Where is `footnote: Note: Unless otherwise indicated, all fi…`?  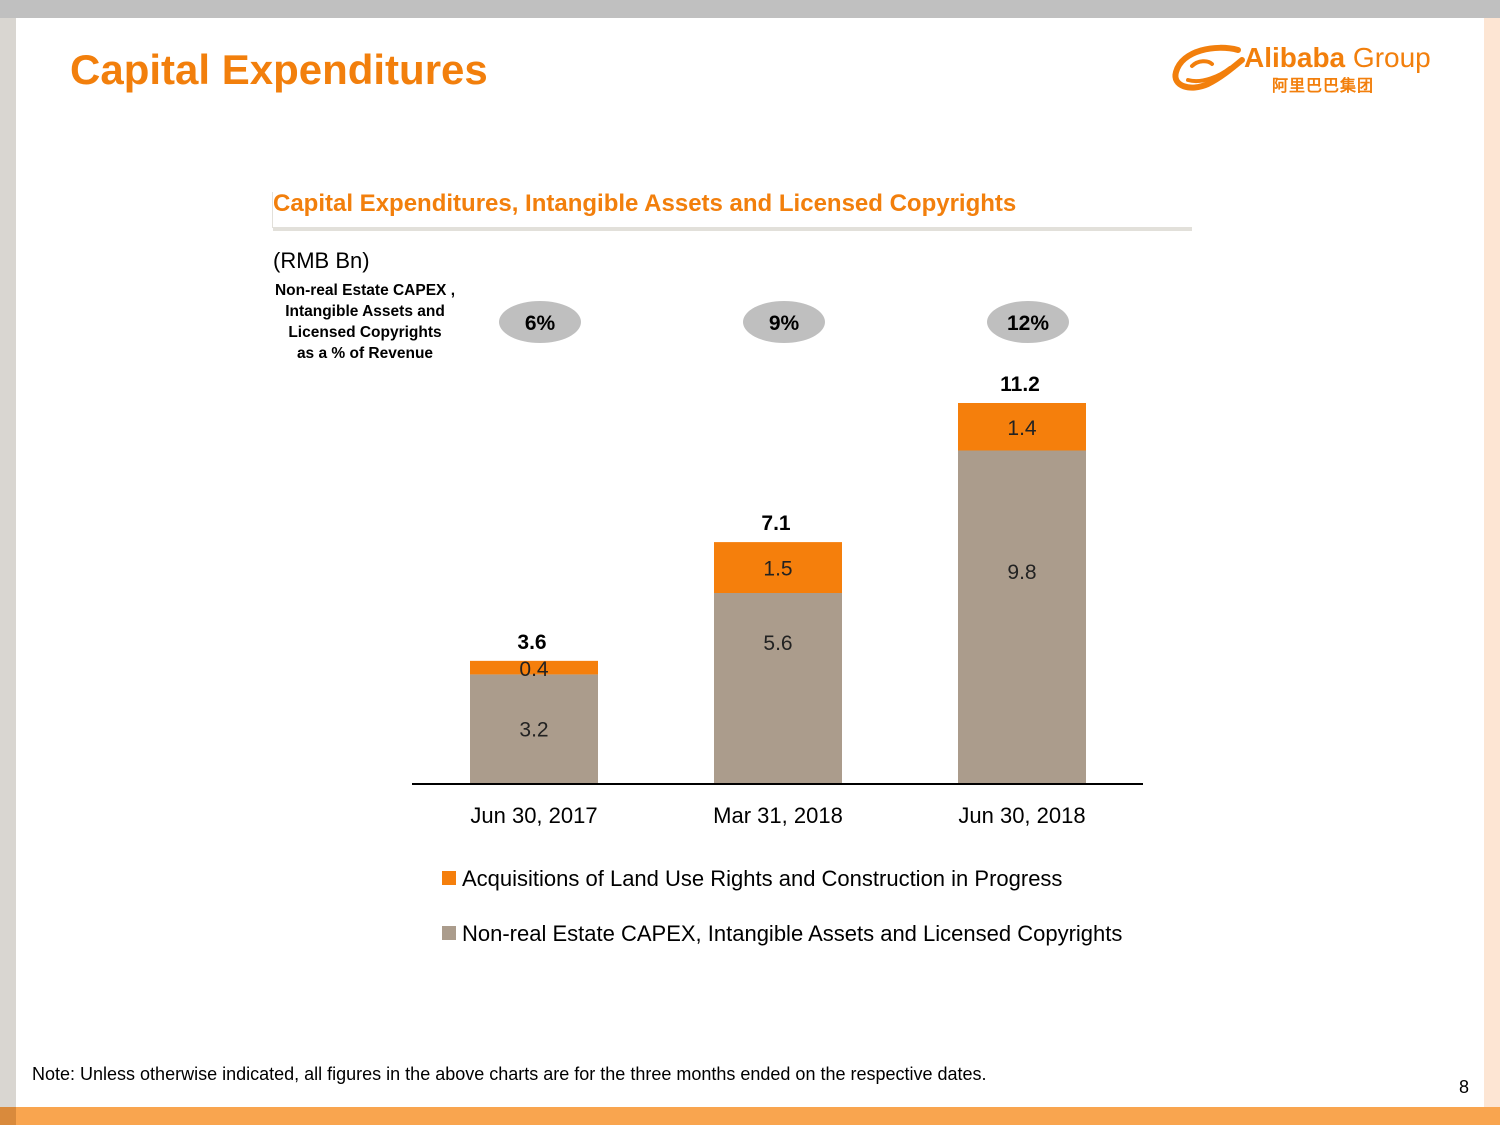 footnote: Note: Unless otherwise indicated, all fi… is located at coordinates (509, 1074).